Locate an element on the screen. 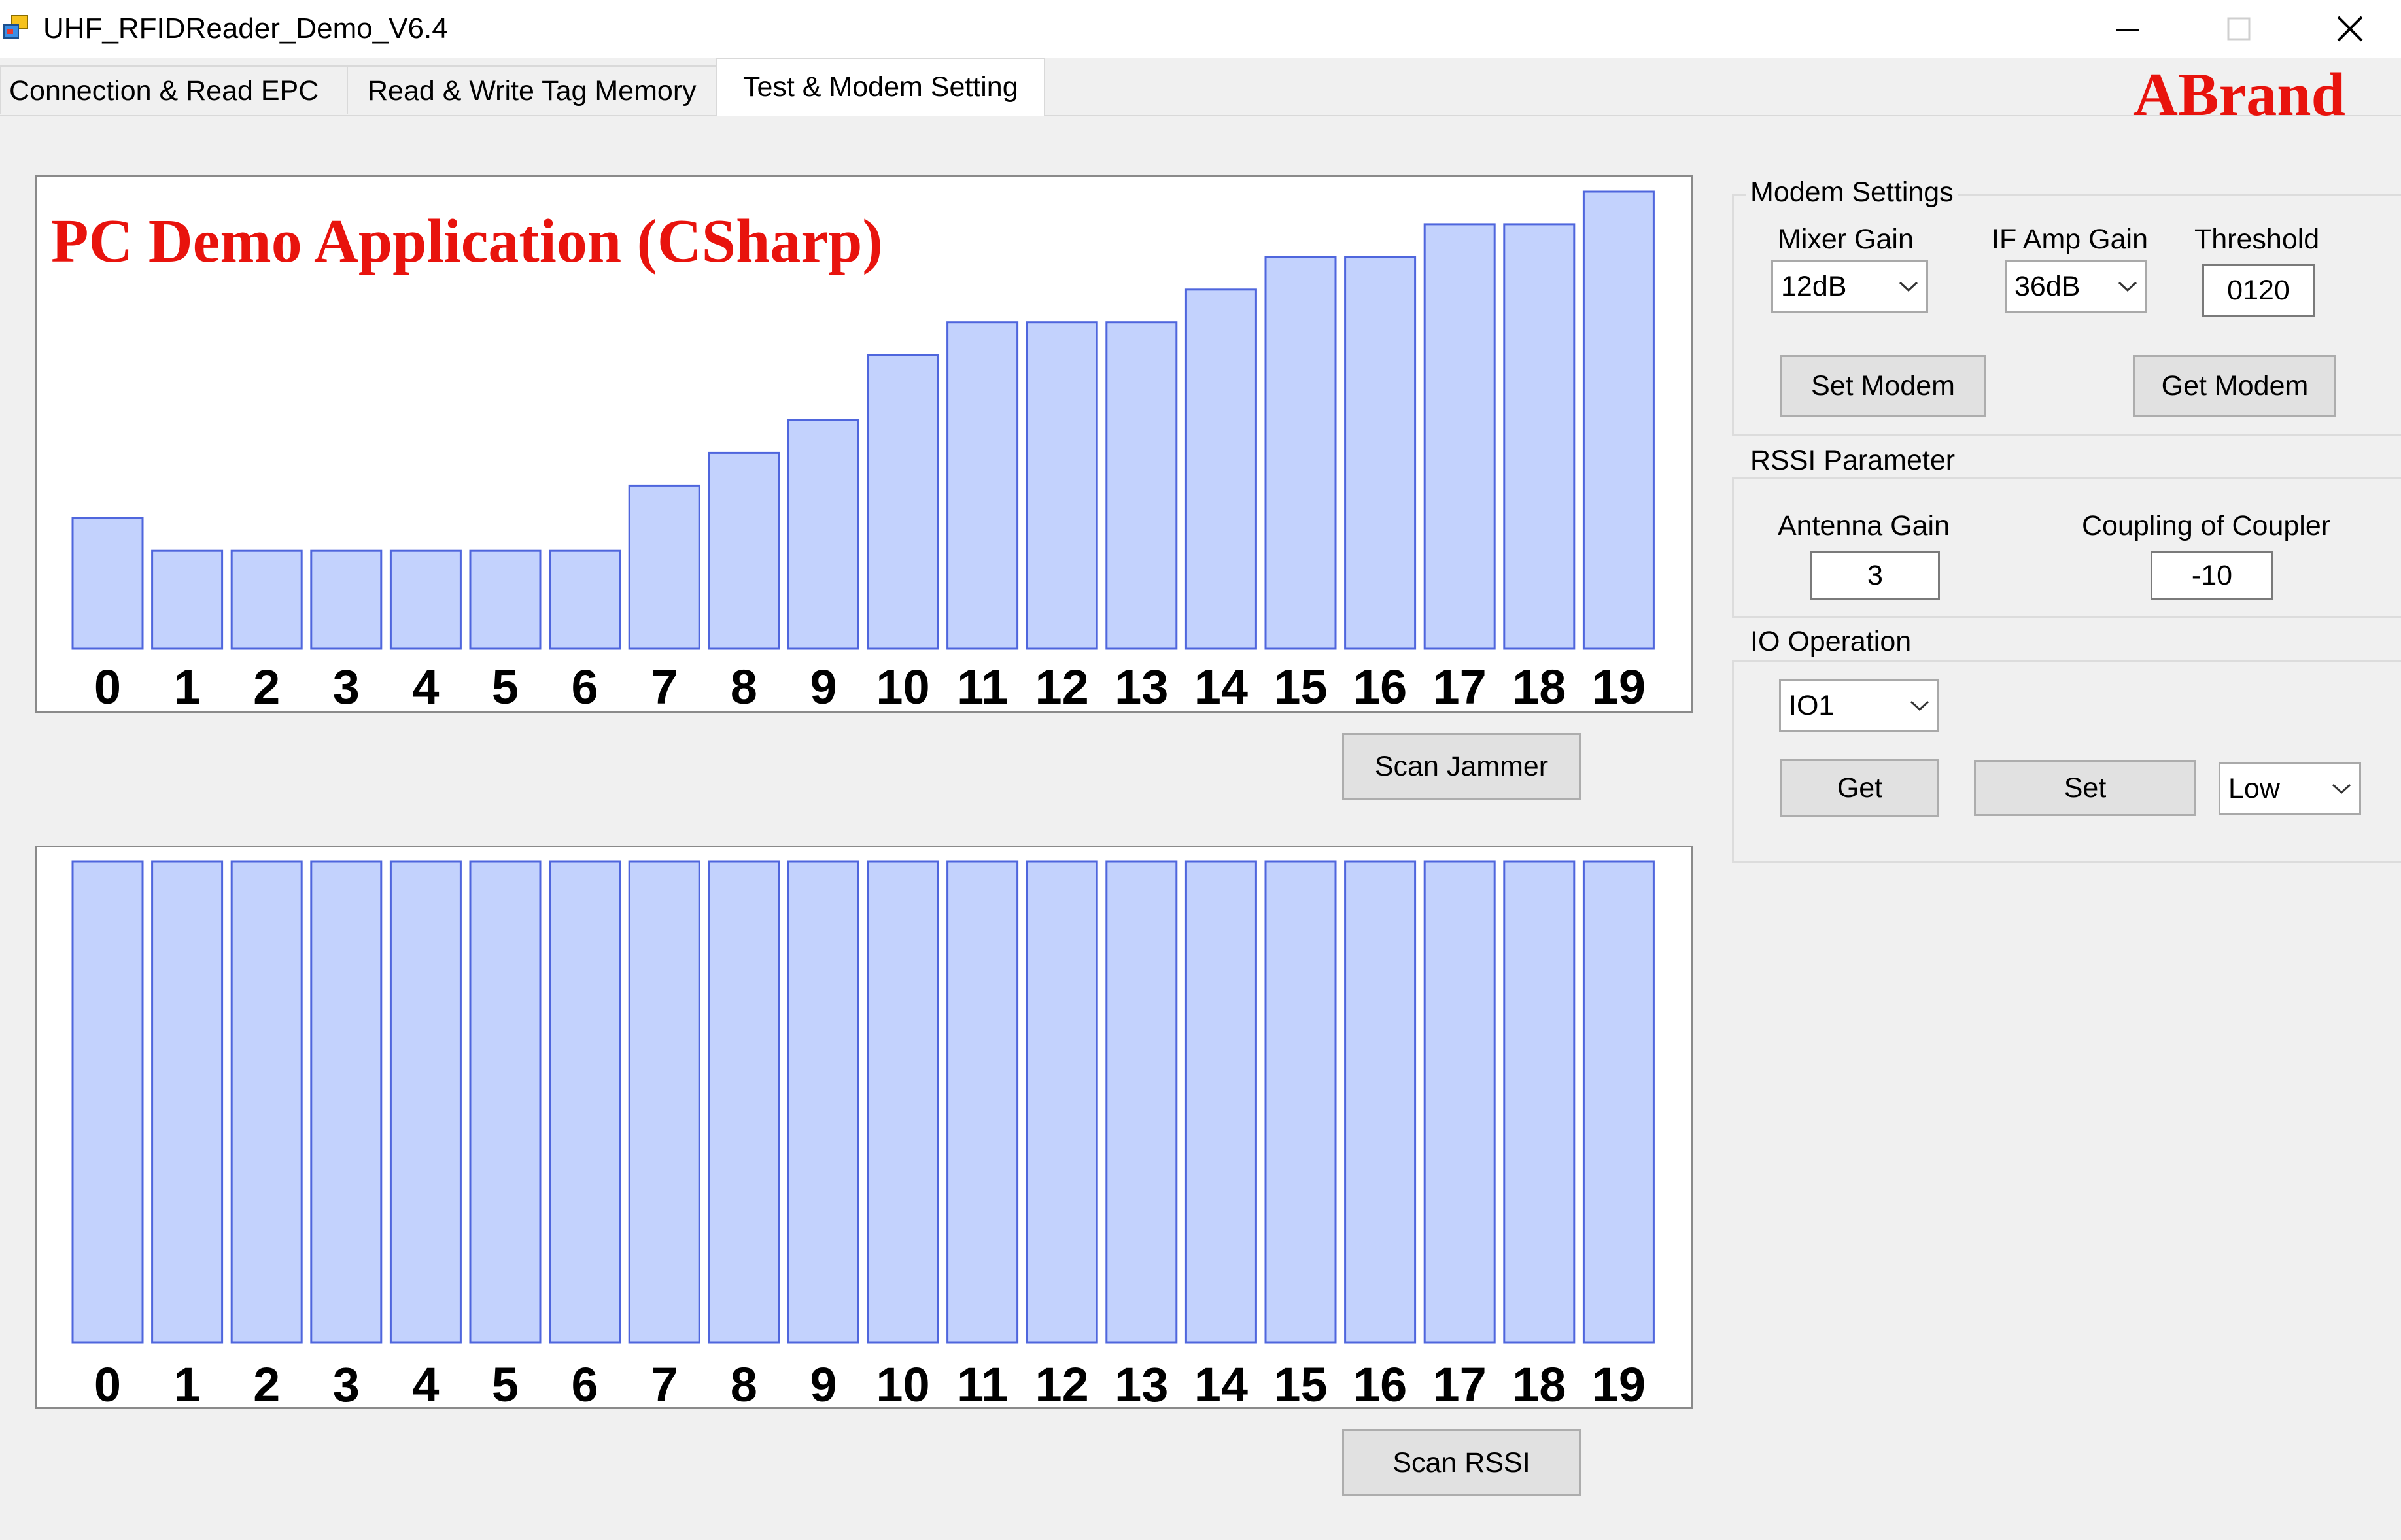 This screenshot has height=1540, width=2401. x-tick-label: 8 is located at coordinates (744, 685).